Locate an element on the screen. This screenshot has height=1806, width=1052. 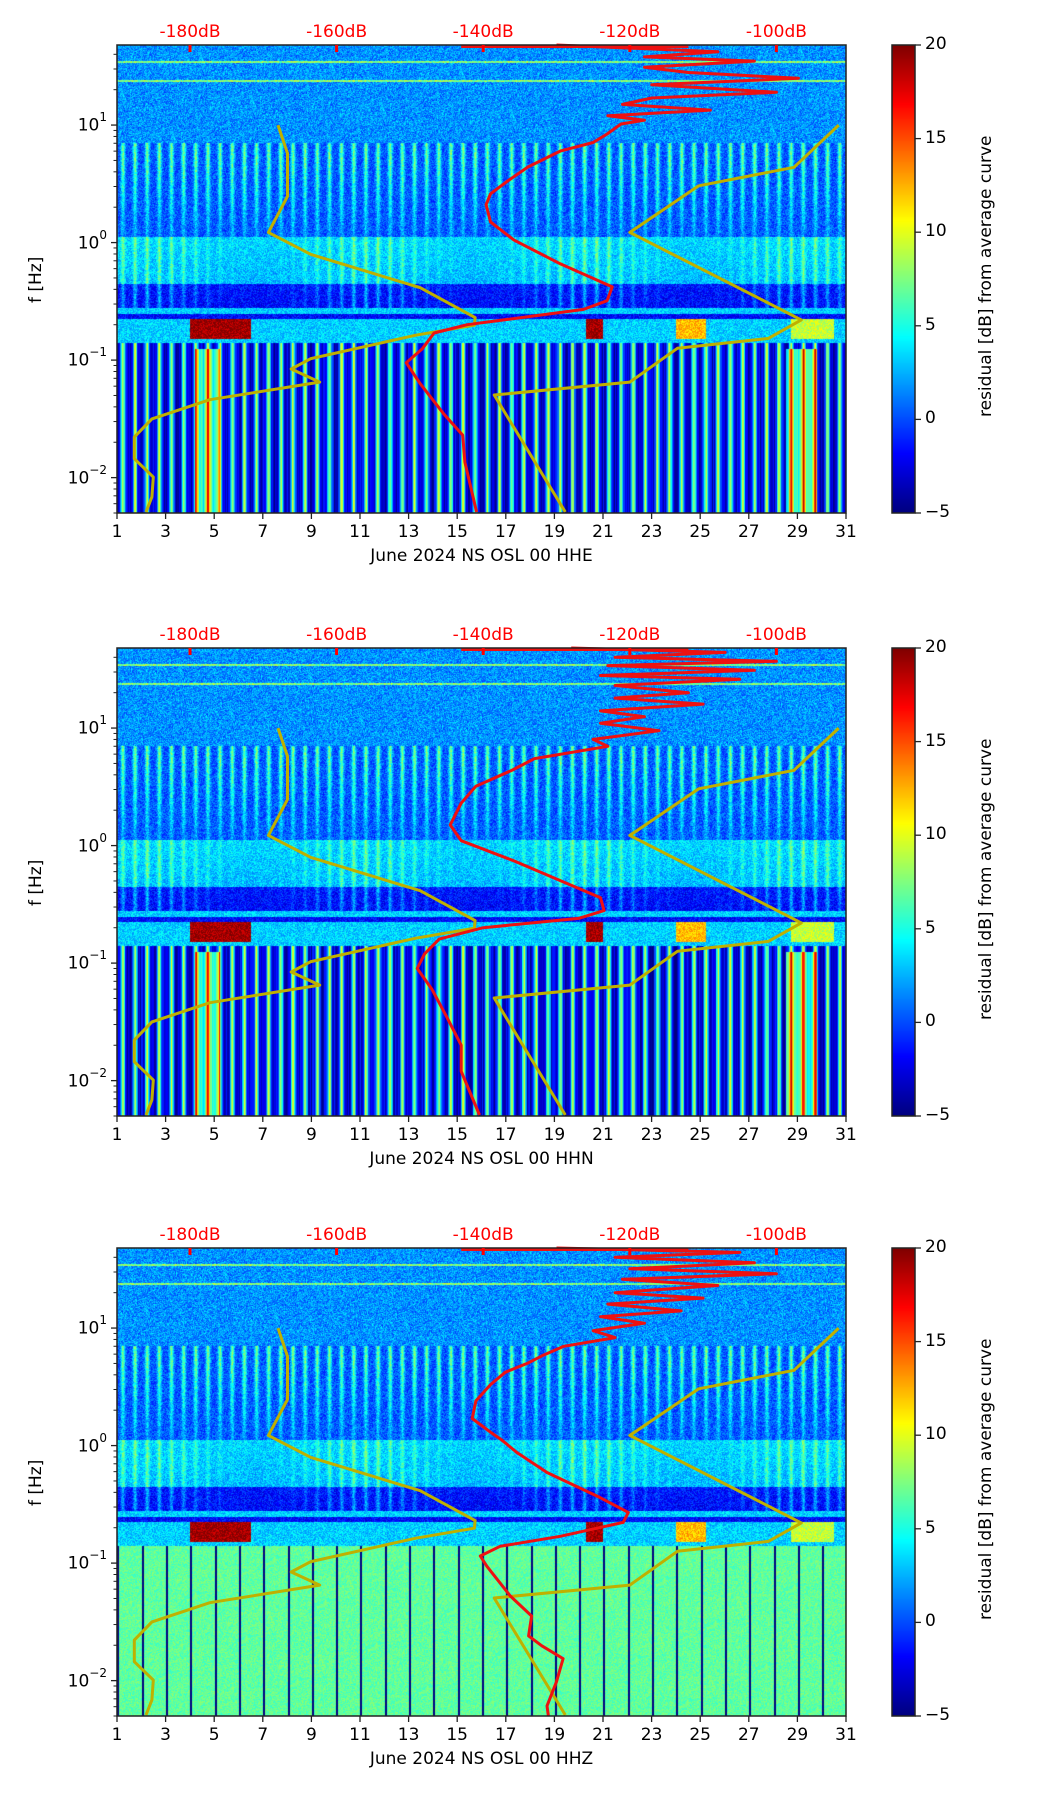
db-tick-label: -120dB is located at coordinates (630, 32).